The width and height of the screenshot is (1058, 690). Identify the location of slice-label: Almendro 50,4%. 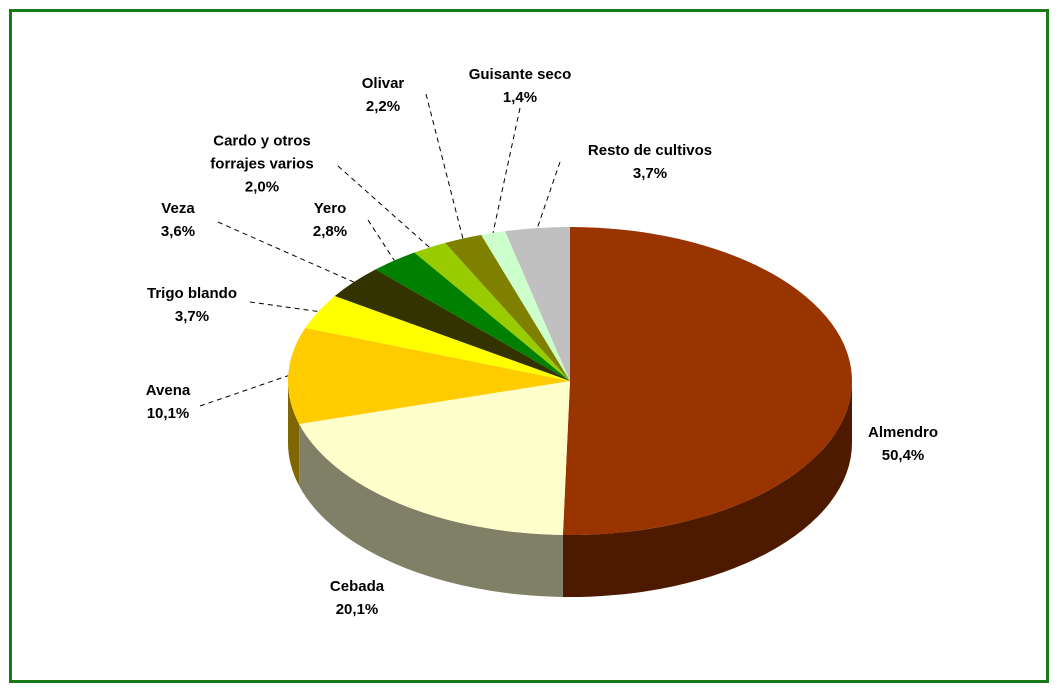
(903, 444).